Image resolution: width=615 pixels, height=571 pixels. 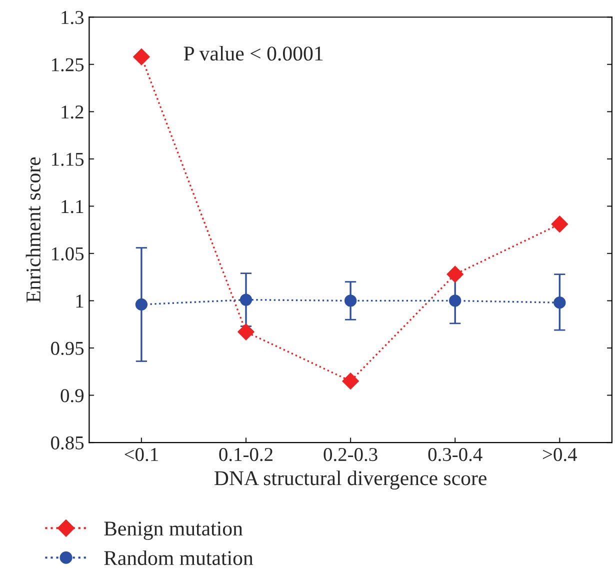 What do you see at coordinates (67, 443) in the screenshot?
I see `y-tick-label: 0.85` at bounding box center [67, 443].